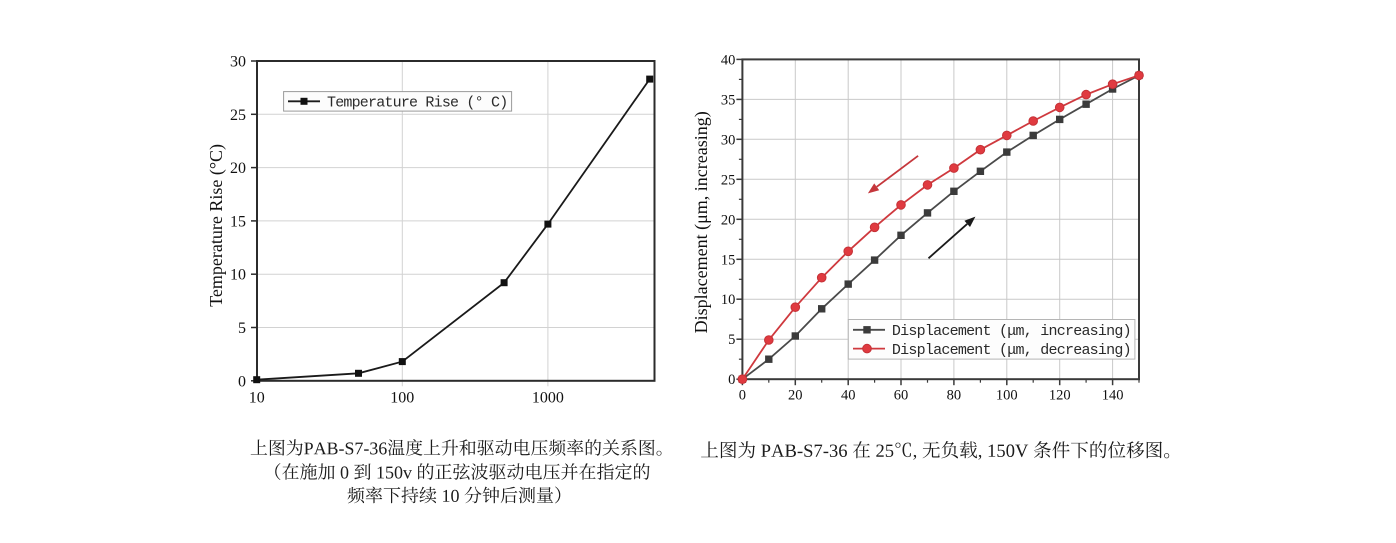 The image size is (1396, 543). I want to click on svg-text: 120, so click(1060, 395).